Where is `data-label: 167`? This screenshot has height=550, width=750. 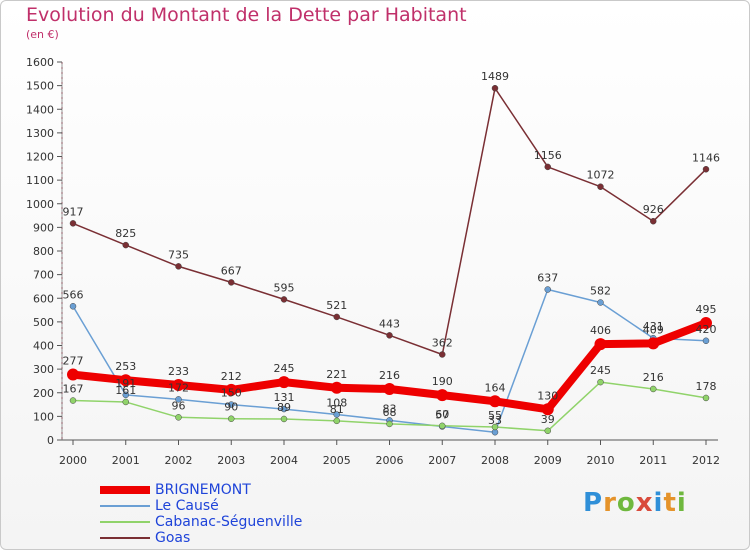
data-label: 167 is located at coordinates (73, 389).